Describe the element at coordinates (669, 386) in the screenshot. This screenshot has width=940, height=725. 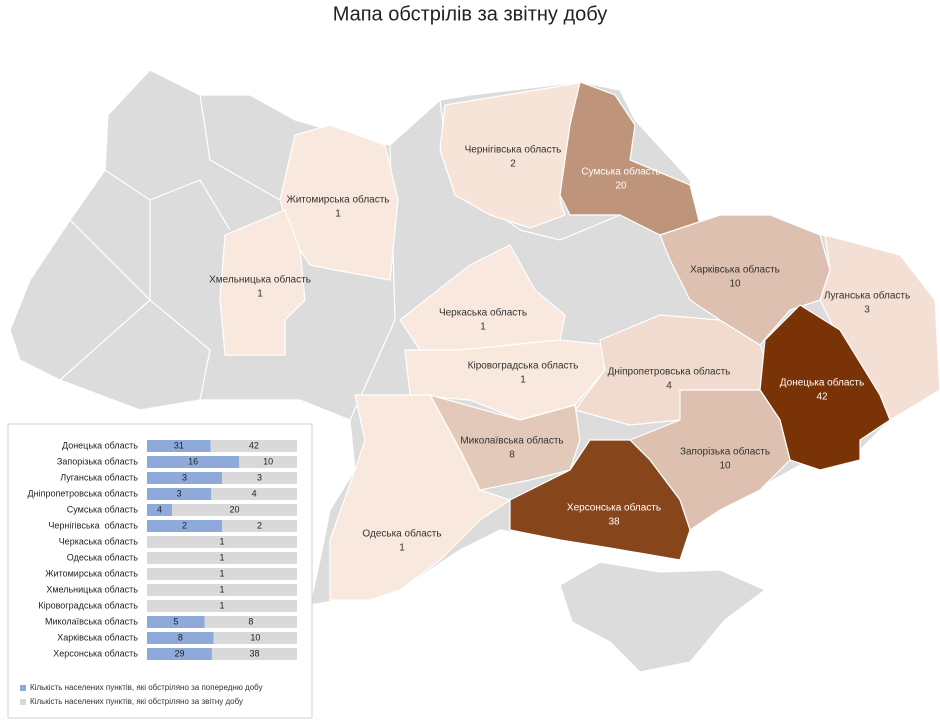
I see `region-value: 4` at that location.